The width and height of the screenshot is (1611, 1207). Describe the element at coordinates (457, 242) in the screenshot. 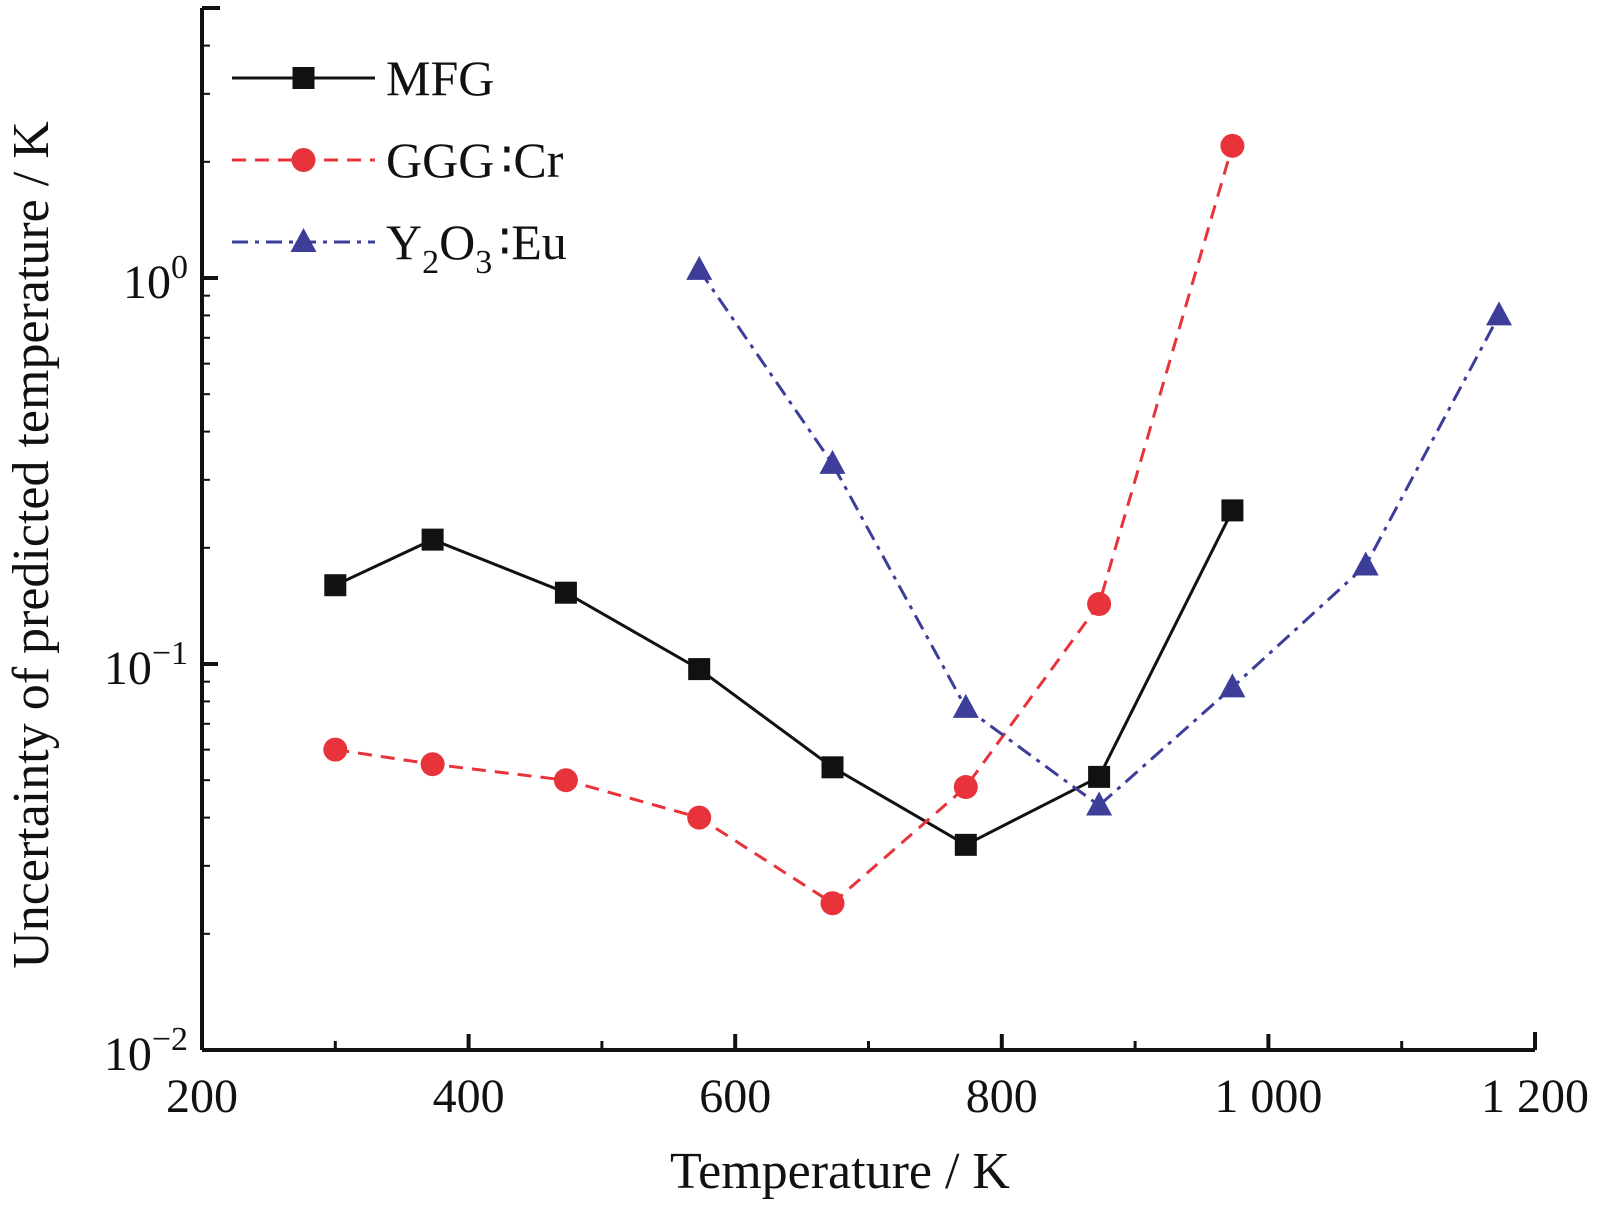

I see `legend-text: O` at that location.